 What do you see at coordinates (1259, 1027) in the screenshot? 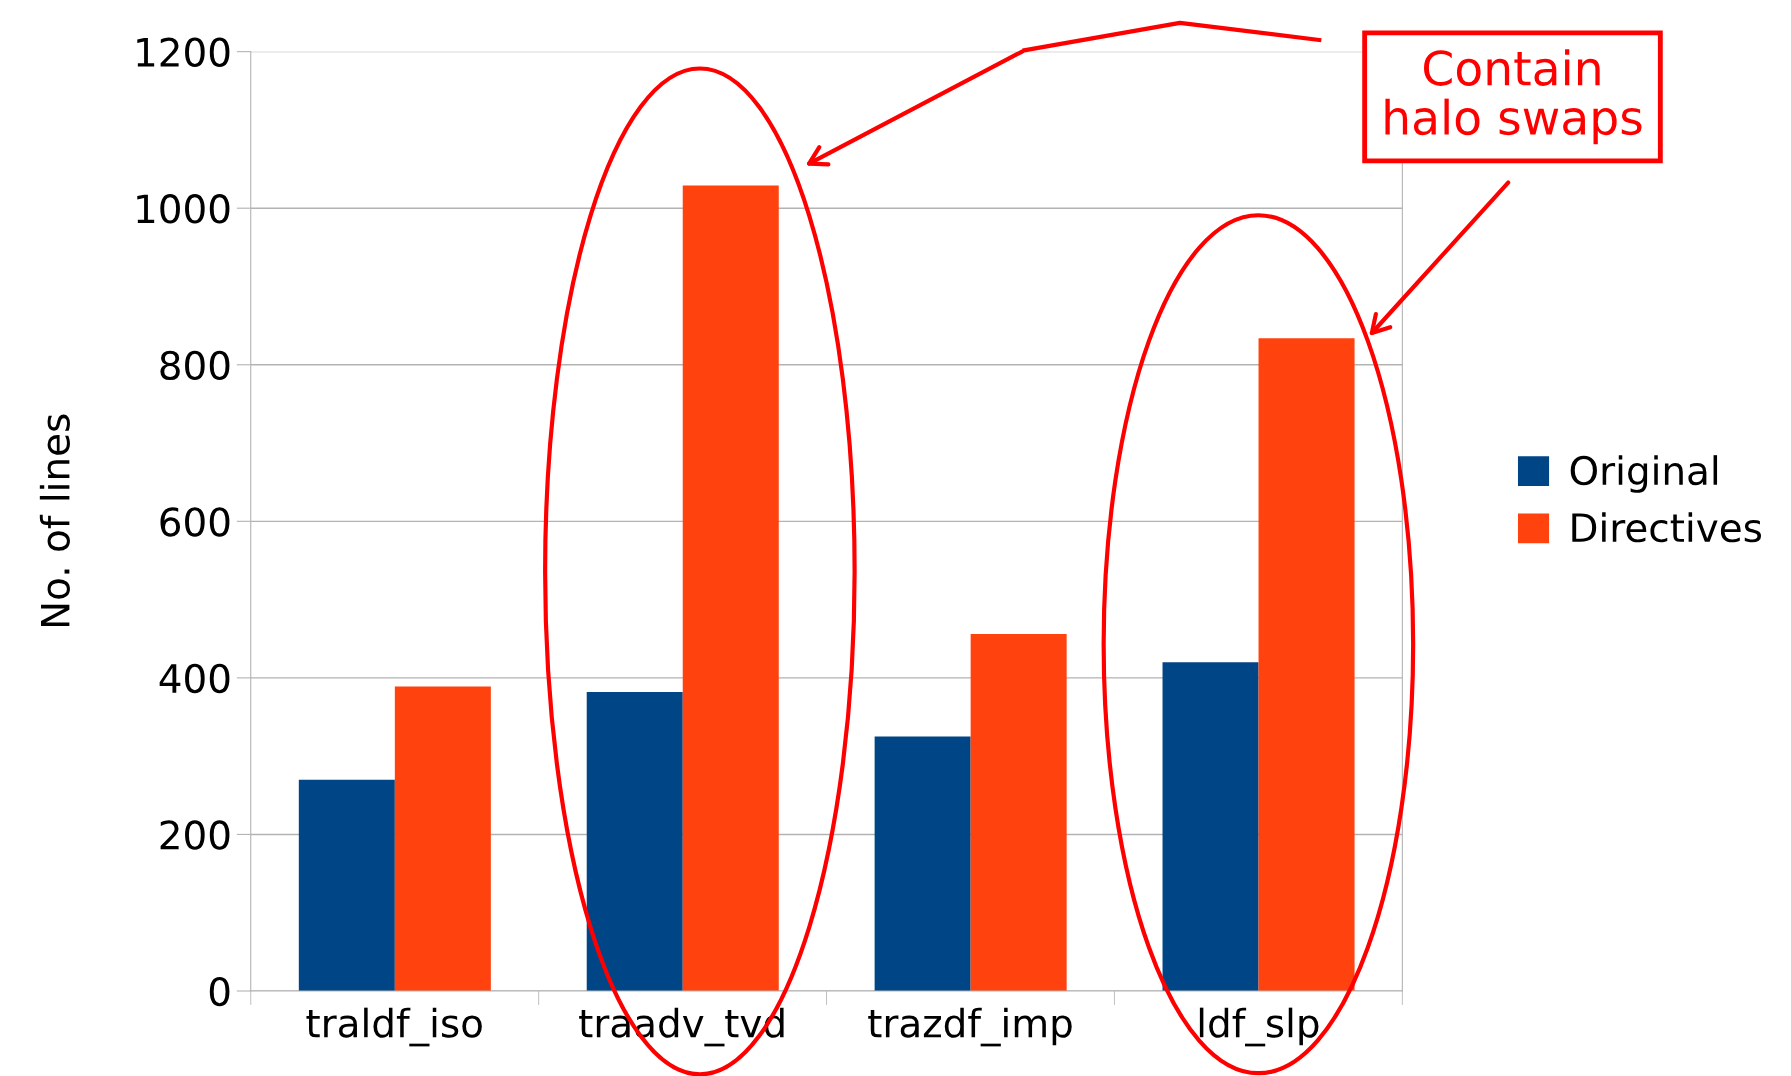
I see `x-tick-label: ldf_slp` at bounding box center [1259, 1027].